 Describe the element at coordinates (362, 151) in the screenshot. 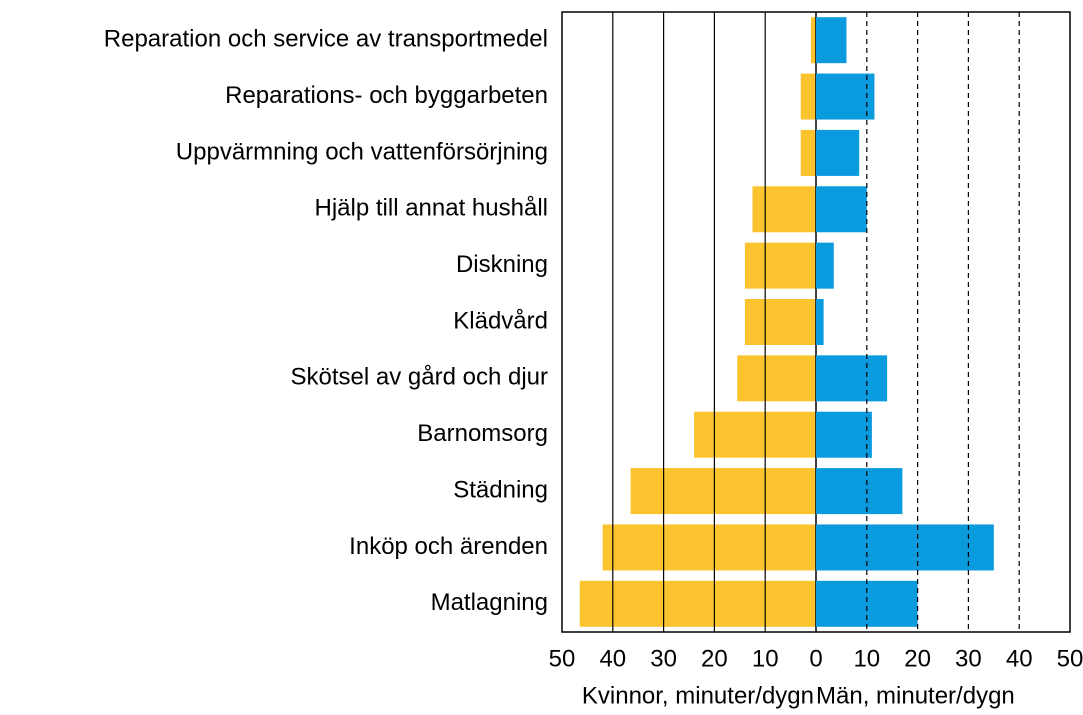

I see `y-tick-label: Uppvärmning och vattenförsörjning` at that location.